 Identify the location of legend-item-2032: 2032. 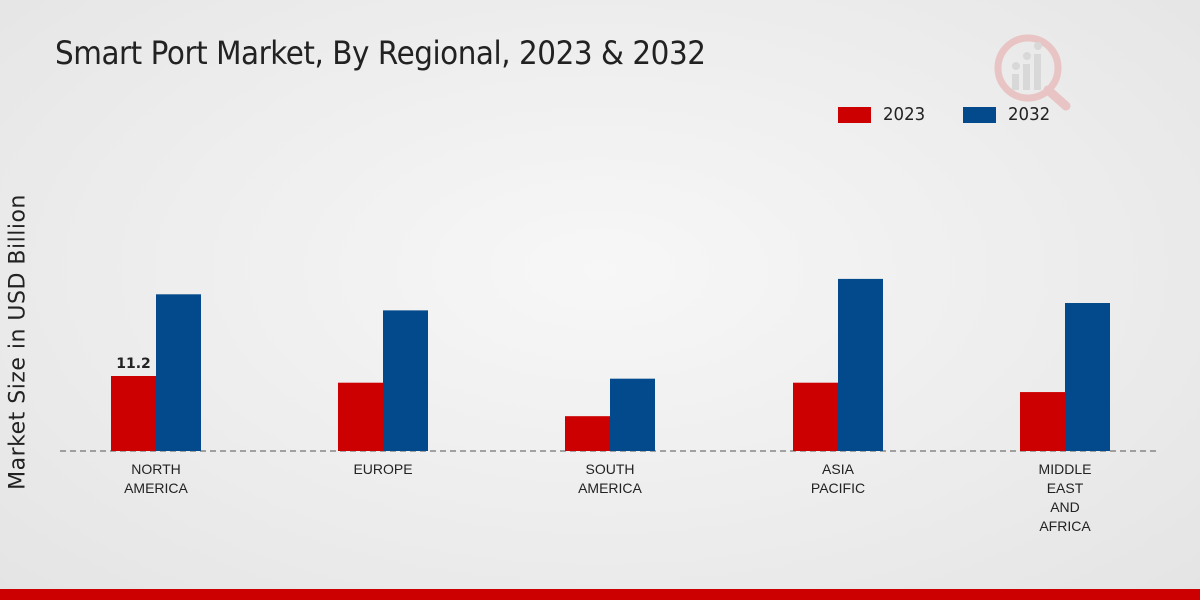
(1008, 114).